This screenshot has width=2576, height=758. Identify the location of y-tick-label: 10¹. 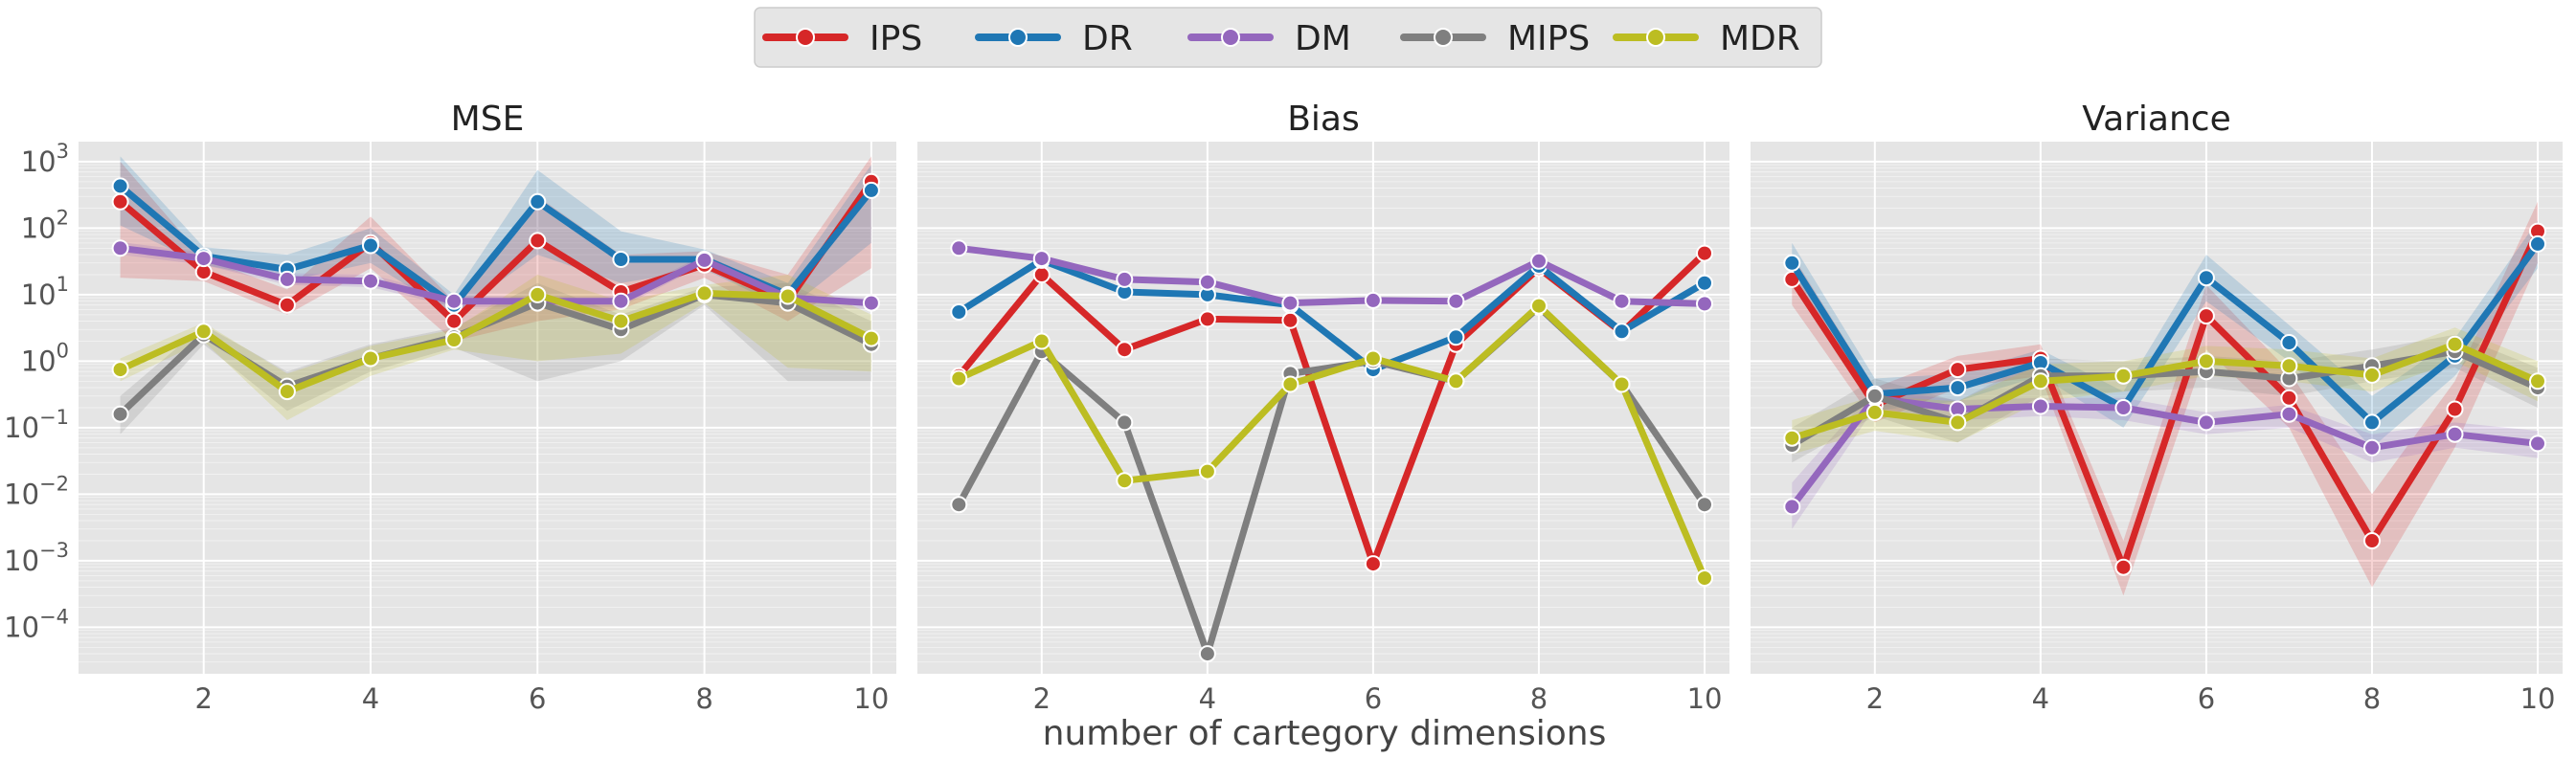
(45, 292).